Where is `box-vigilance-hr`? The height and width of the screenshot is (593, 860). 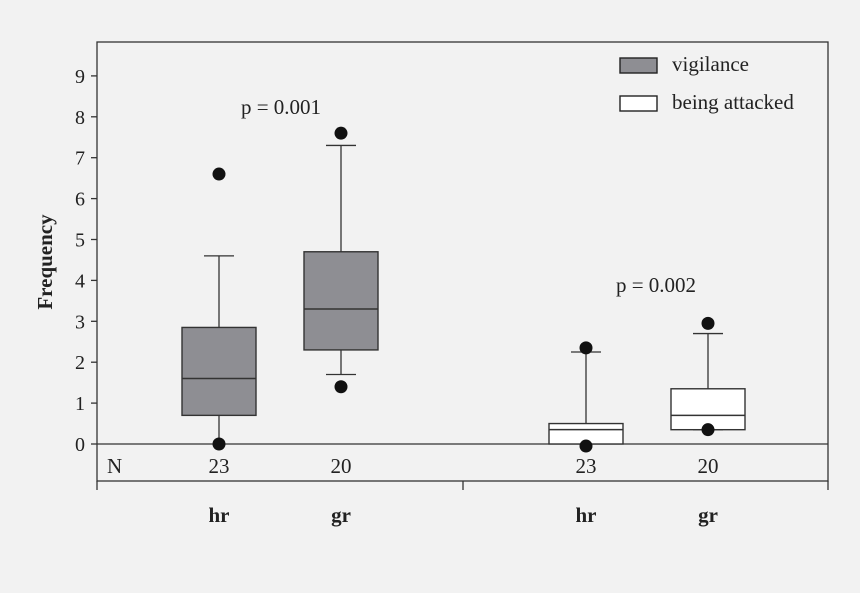 box-vigilance-hr is located at coordinates (219, 371).